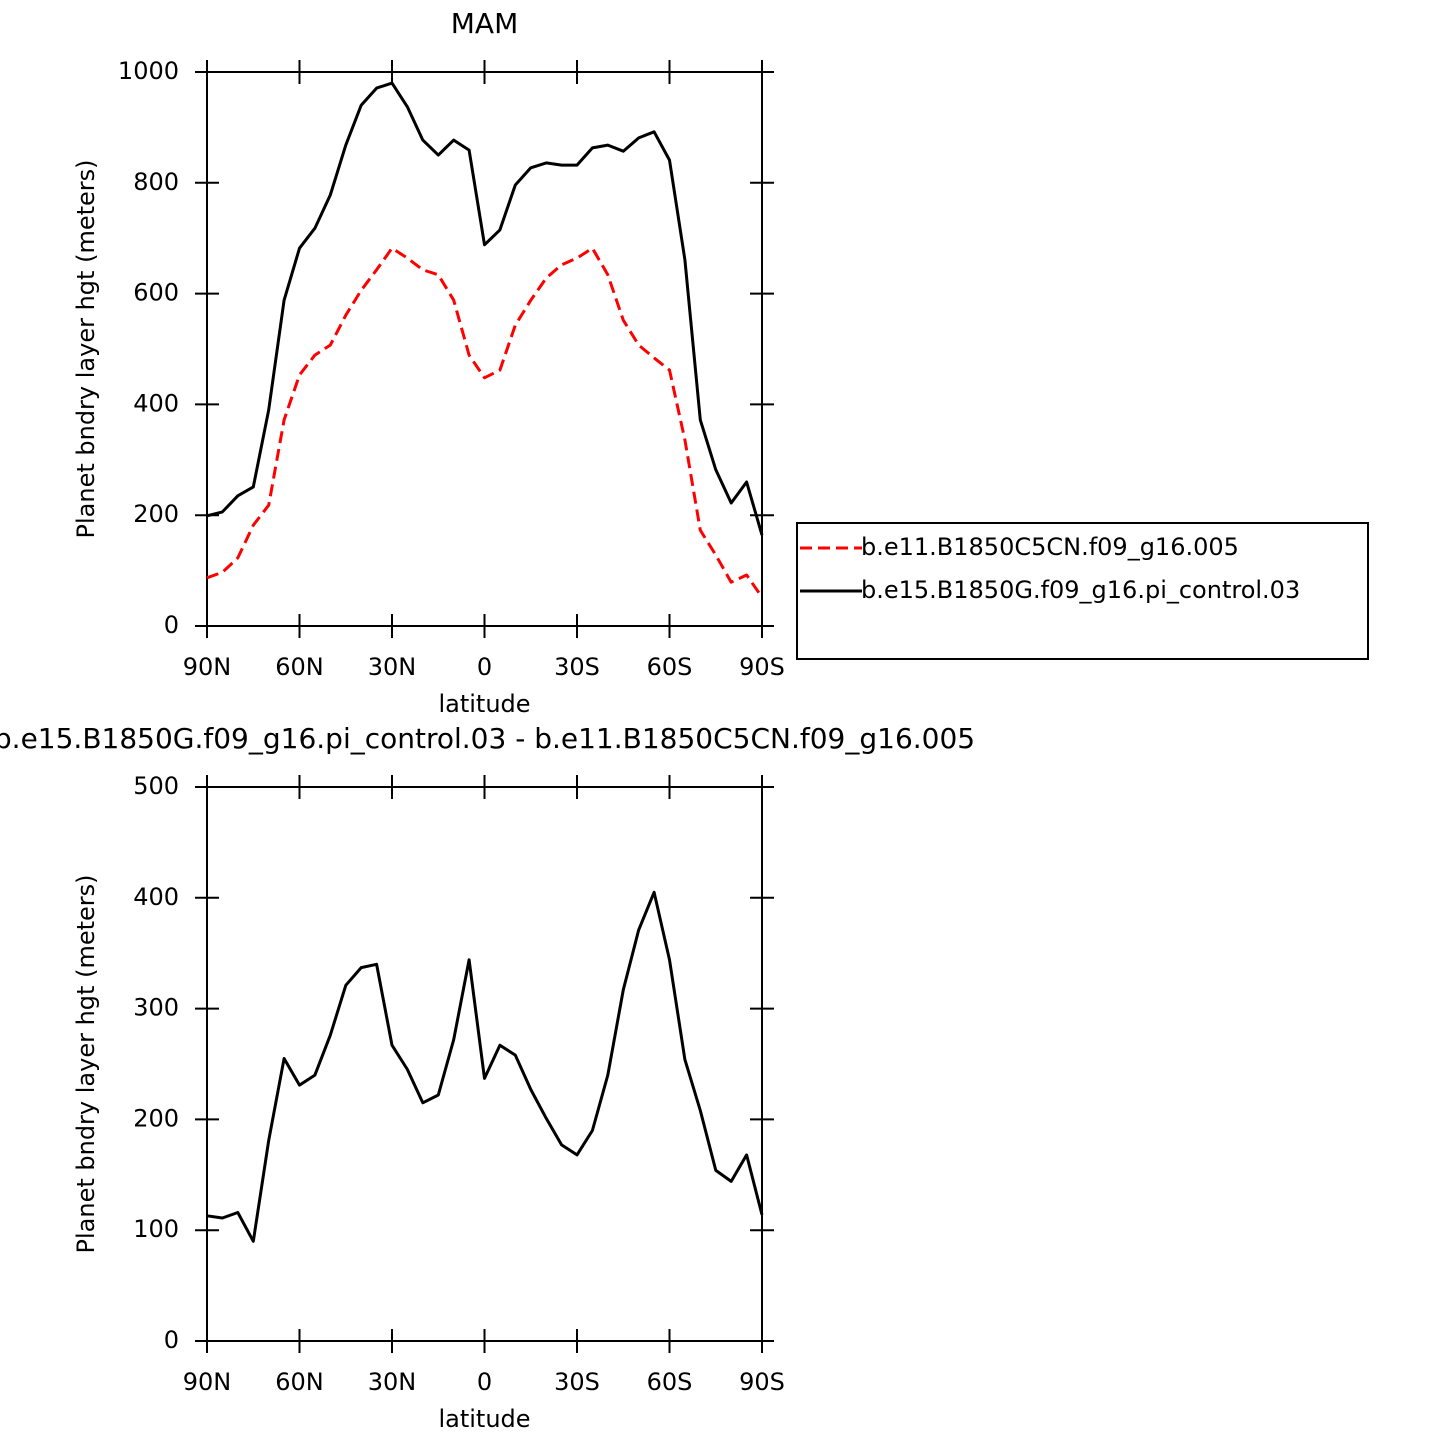 This screenshot has height=1441, width=1441. What do you see at coordinates (156, 182) in the screenshot?
I see `y-tick-label: 800` at bounding box center [156, 182].